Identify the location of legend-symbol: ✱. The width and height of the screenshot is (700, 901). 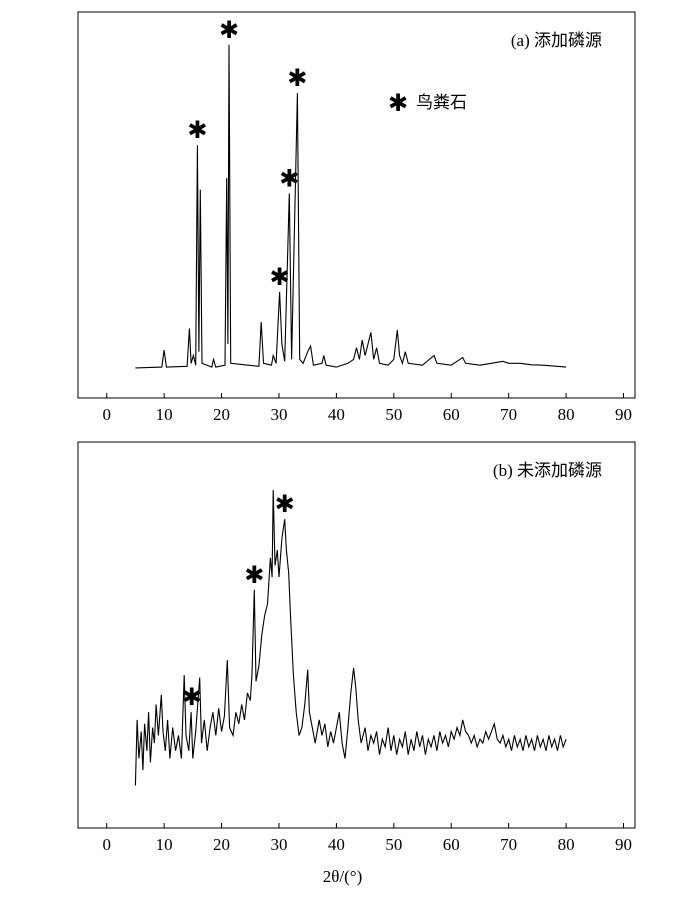
(398, 103).